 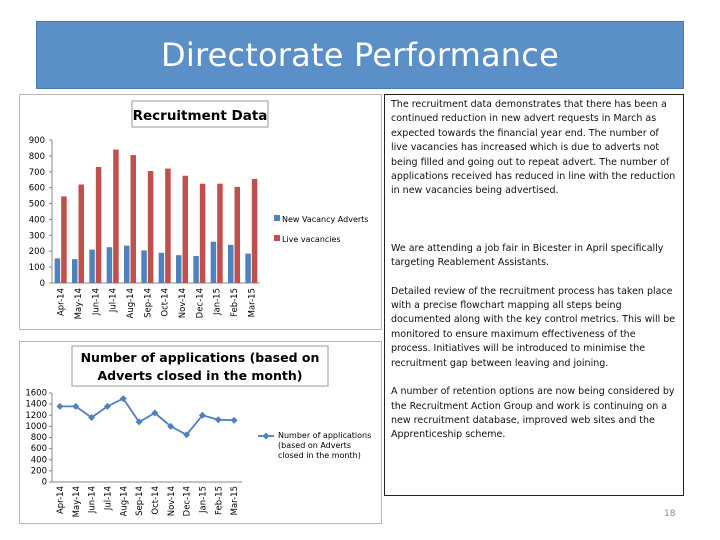 I want to click on y-tick-label: 0, so click(x=42, y=284).